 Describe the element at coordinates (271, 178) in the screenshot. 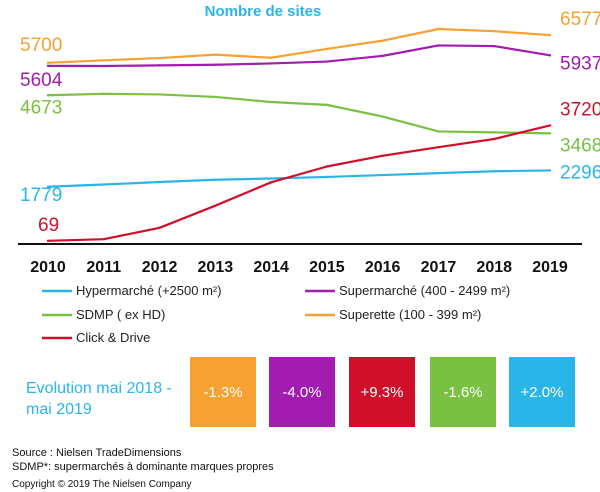

I see `data-point-hypermarch-2500-m-2014` at that location.